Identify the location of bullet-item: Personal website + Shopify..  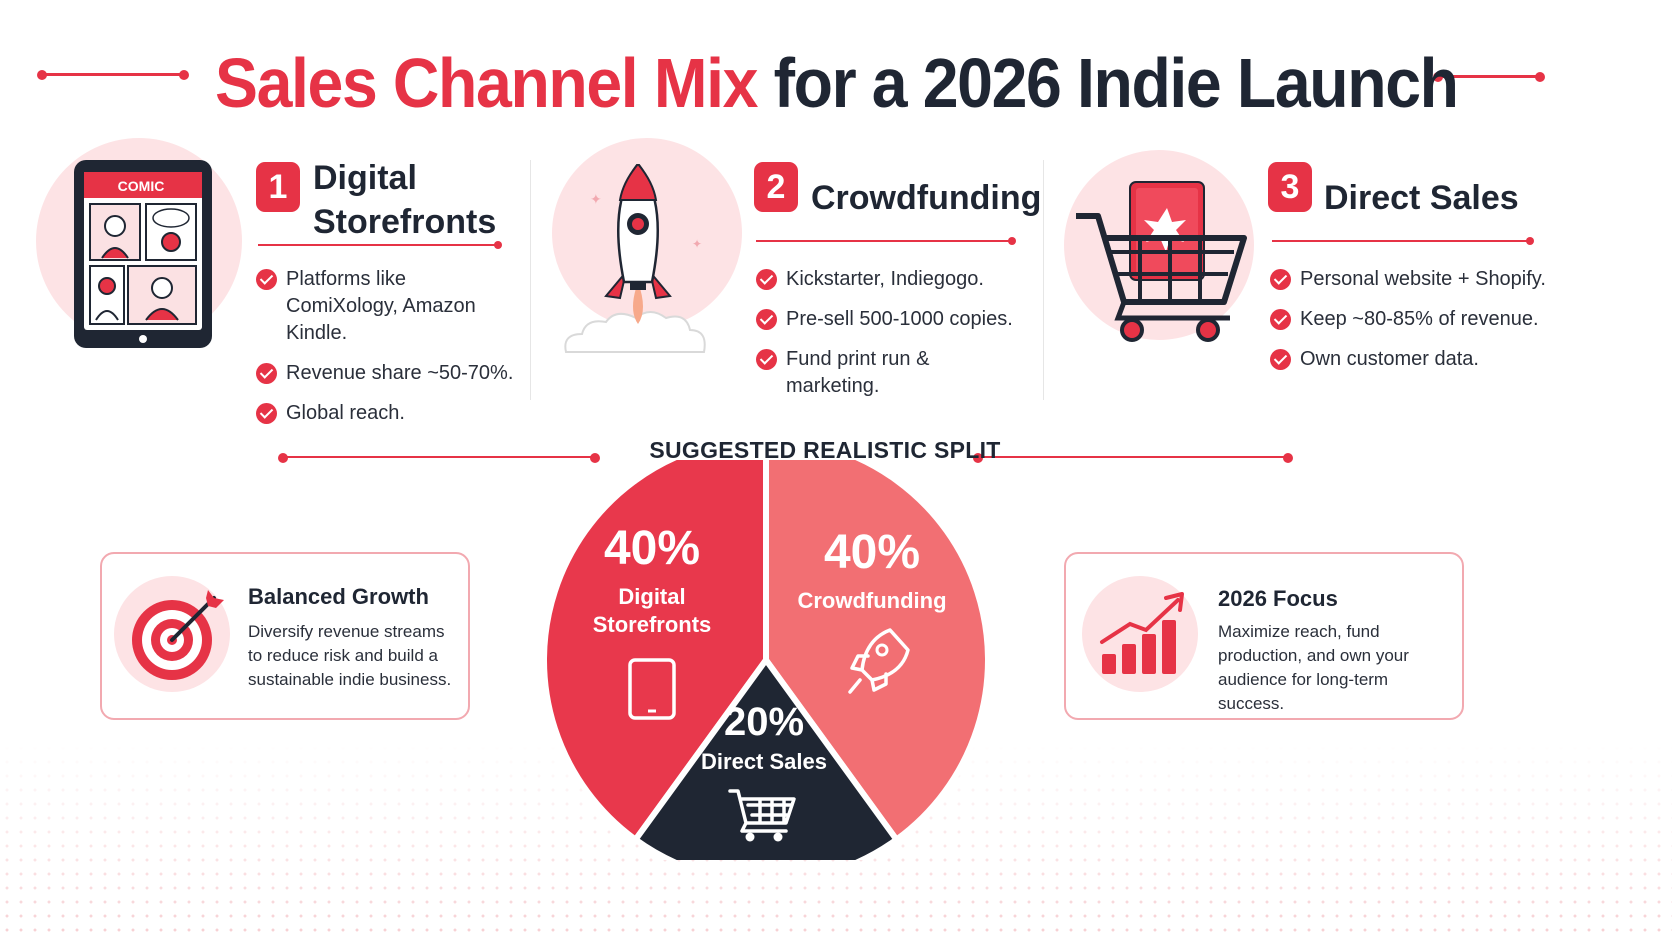
(1420, 279).